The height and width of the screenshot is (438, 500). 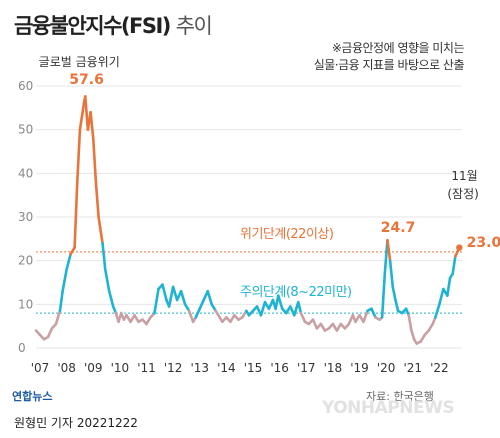 What do you see at coordinates (483, 243) in the screenshot?
I see `annotation-label: 23.0` at bounding box center [483, 243].